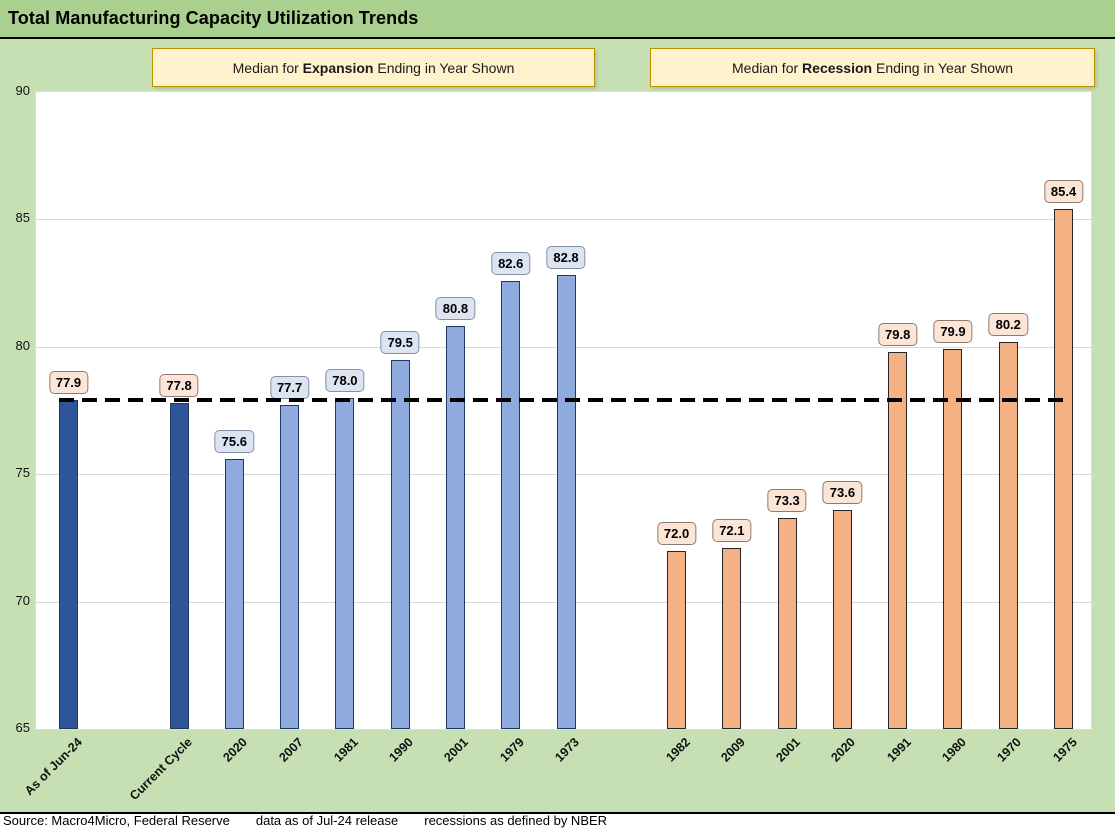 Image resolution: width=1115 pixels, height=828 pixels. Describe the element at coordinates (566, 258) in the screenshot. I see `bar-value-label: 82.8` at that location.